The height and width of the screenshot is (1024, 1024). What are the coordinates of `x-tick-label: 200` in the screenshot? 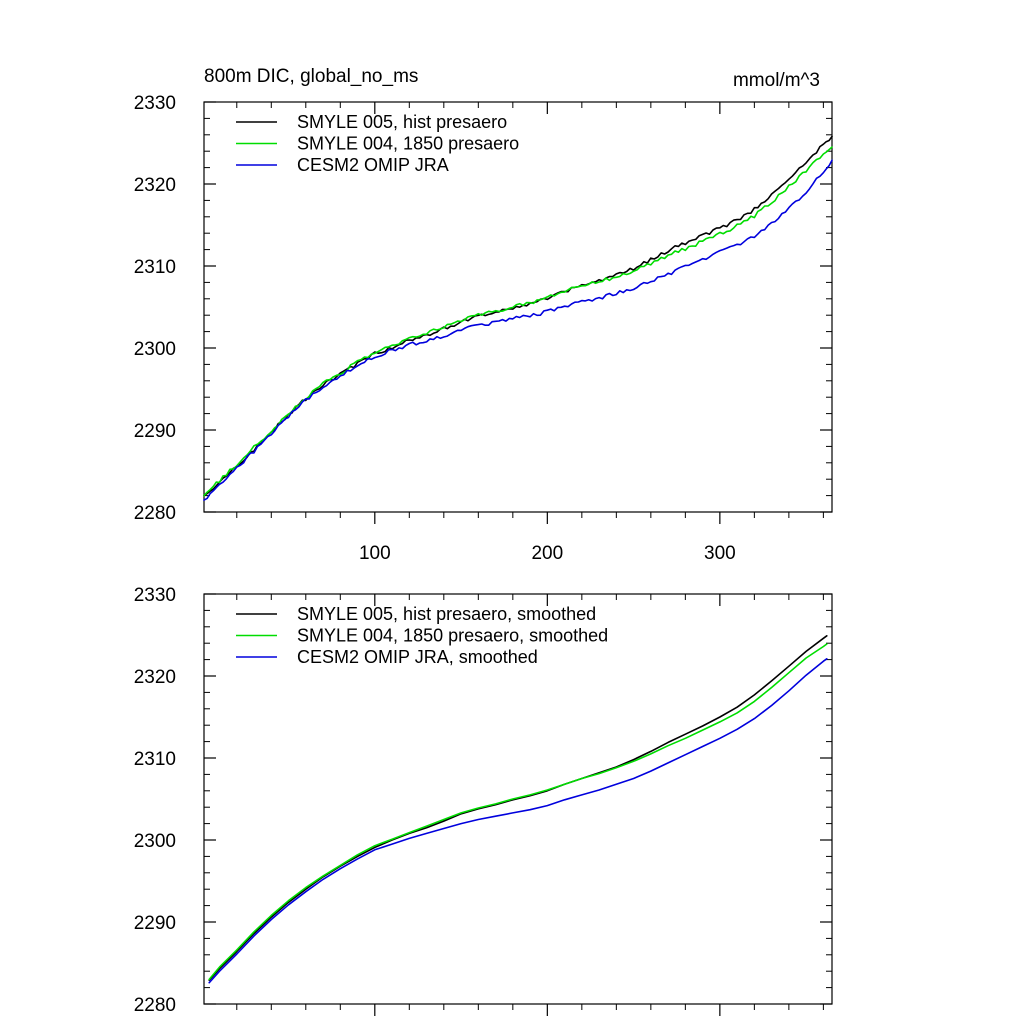 It's located at (547, 553).